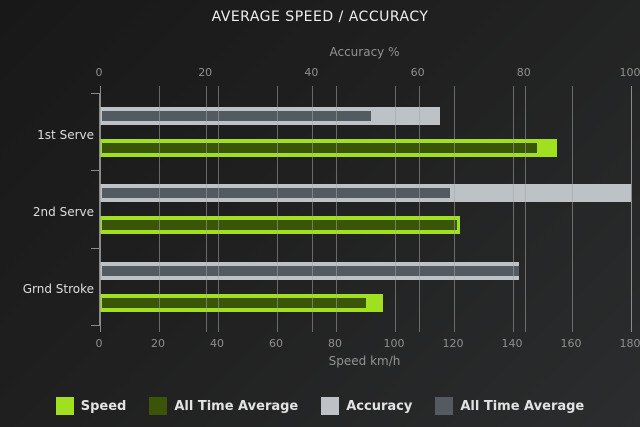 This screenshot has width=640, height=427. I want to click on category-label-1st-serve: 1st Serve, so click(65, 135).